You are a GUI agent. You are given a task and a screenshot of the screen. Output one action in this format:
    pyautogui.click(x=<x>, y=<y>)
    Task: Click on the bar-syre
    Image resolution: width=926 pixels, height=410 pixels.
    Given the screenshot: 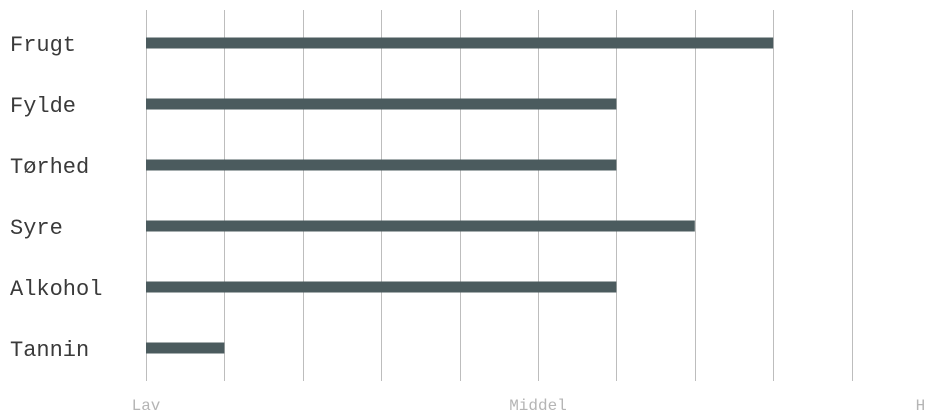 What is the action you would take?
    pyautogui.click(x=420, y=226)
    